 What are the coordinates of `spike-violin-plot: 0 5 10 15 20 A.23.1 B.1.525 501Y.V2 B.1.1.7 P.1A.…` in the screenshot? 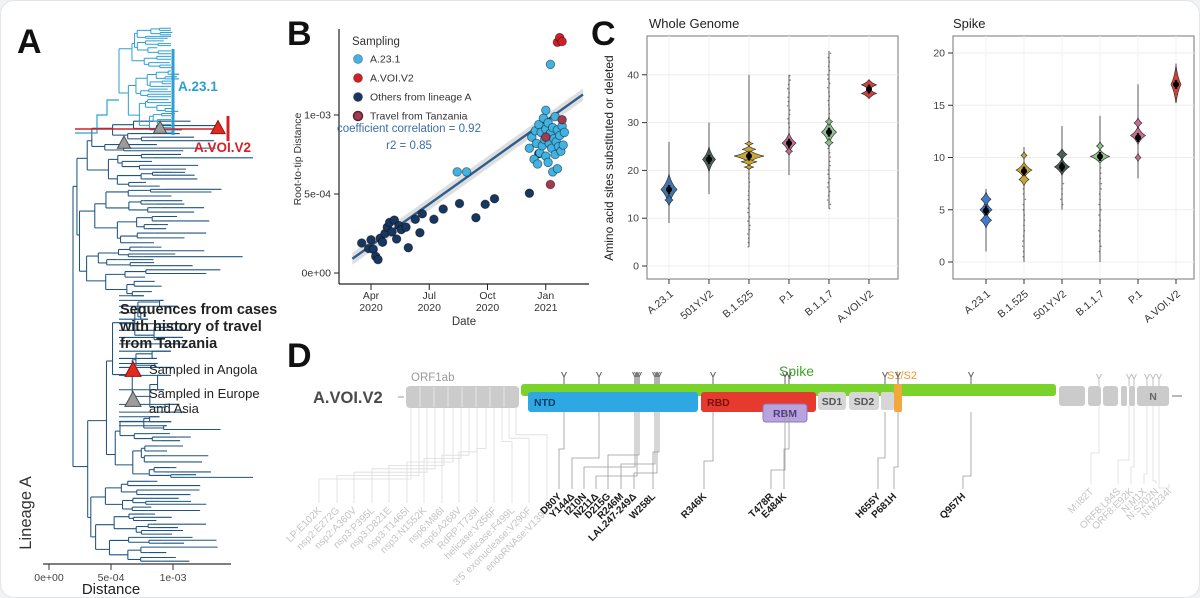 It's located at (1064, 180).